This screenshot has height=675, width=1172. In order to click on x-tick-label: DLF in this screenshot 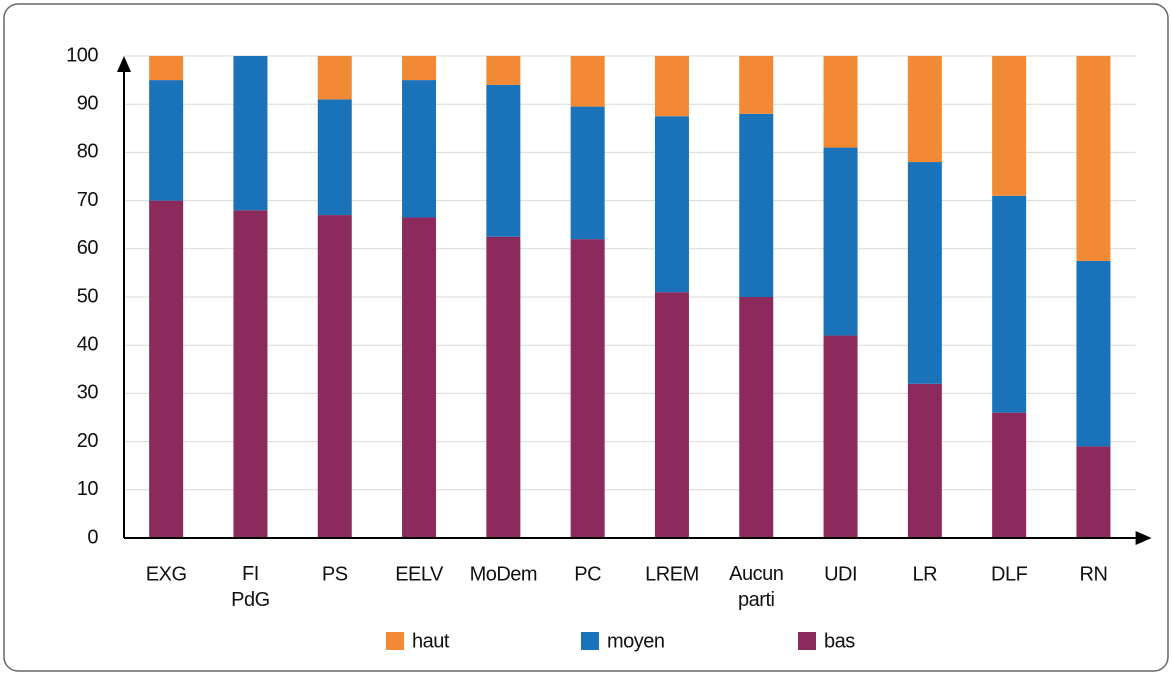, I will do `click(1009, 574)`.